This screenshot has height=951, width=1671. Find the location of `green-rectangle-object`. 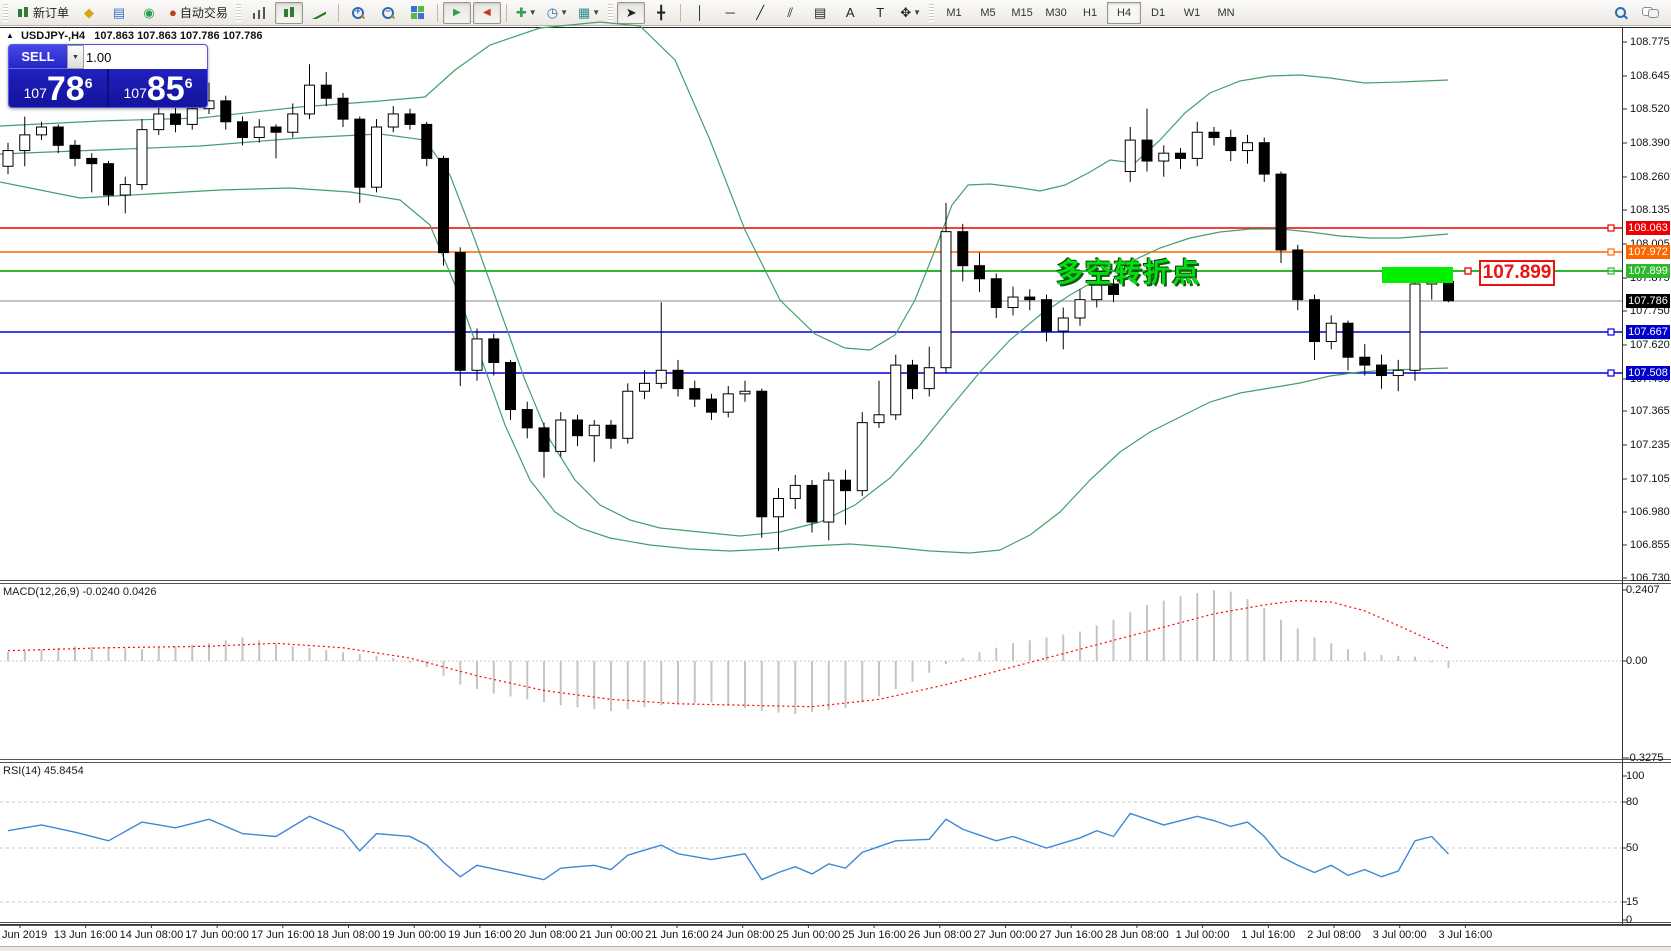

green-rectangle-object is located at coordinates (1417, 275).